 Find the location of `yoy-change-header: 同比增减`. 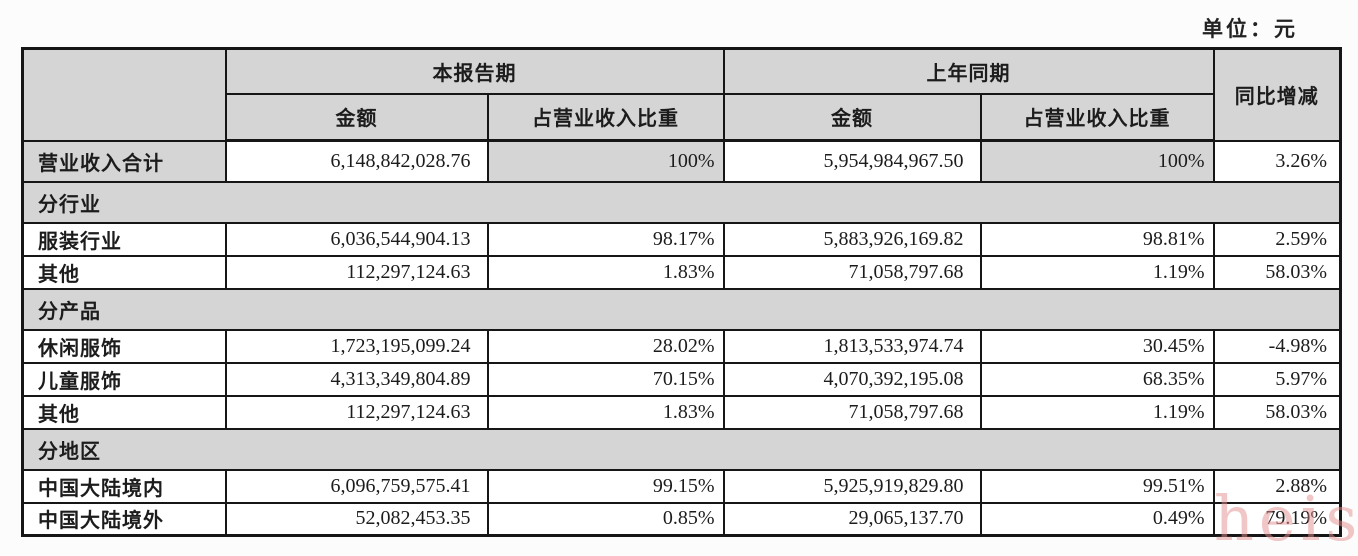

yoy-change-header: 同比增减 is located at coordinates (1277, 94).